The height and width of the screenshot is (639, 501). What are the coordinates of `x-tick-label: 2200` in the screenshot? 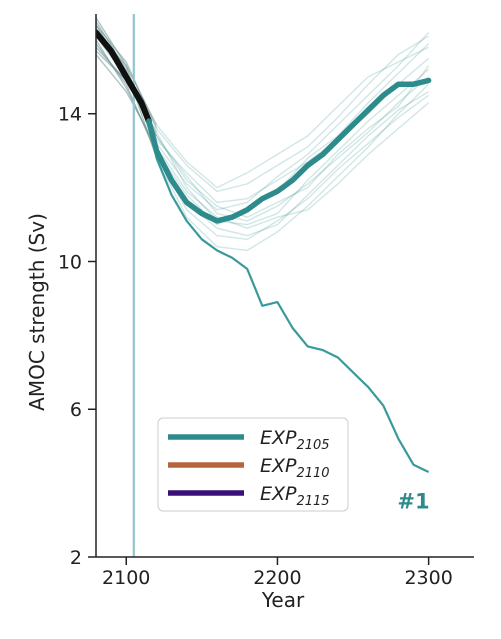 It's located at (277, 578).